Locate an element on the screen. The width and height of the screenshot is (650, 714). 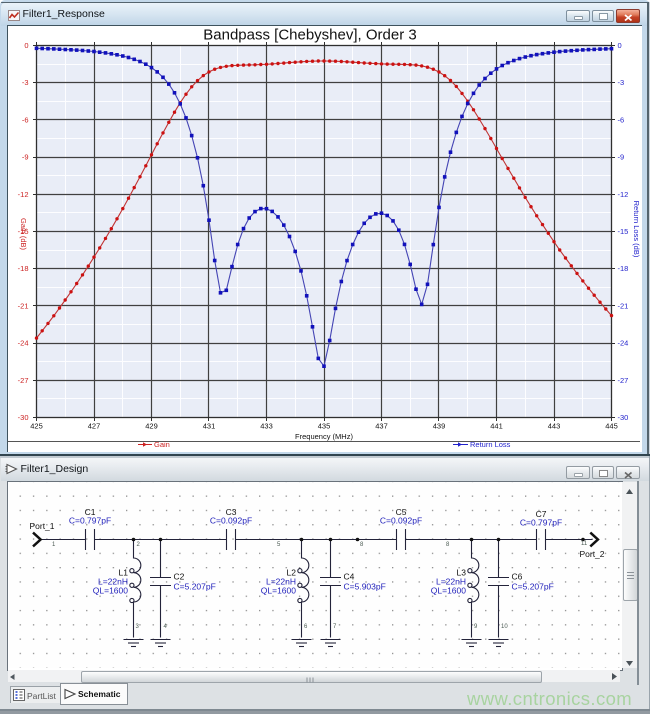
svg-text: 11 is located at coordinates (584, 544).